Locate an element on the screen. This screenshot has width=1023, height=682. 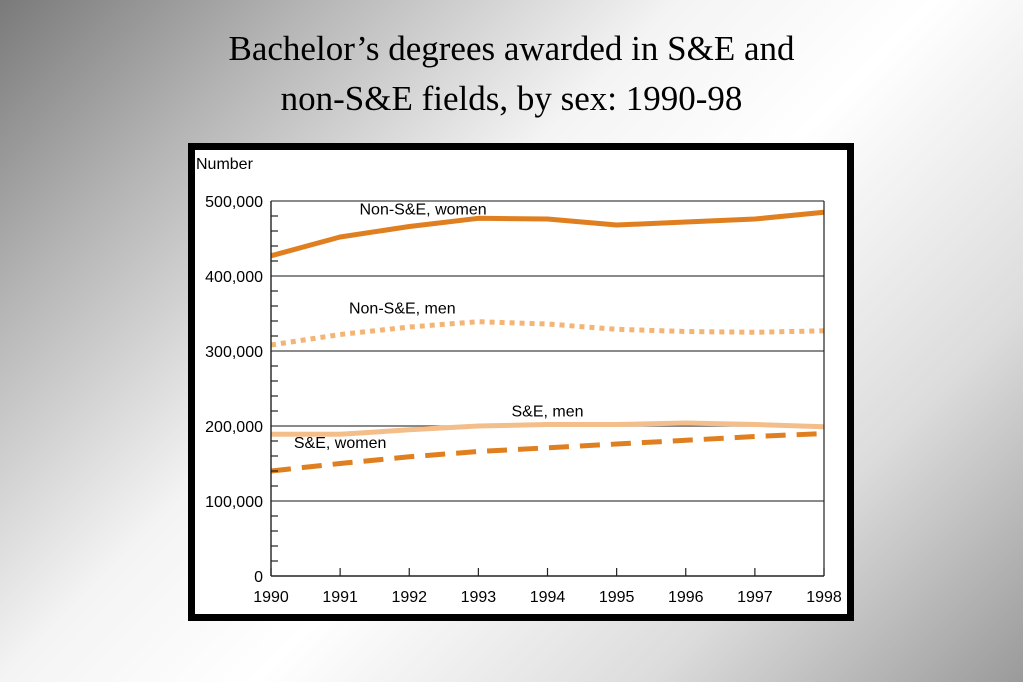
y-tick-label-2: 200,000 is located at coordinates (234, 427).